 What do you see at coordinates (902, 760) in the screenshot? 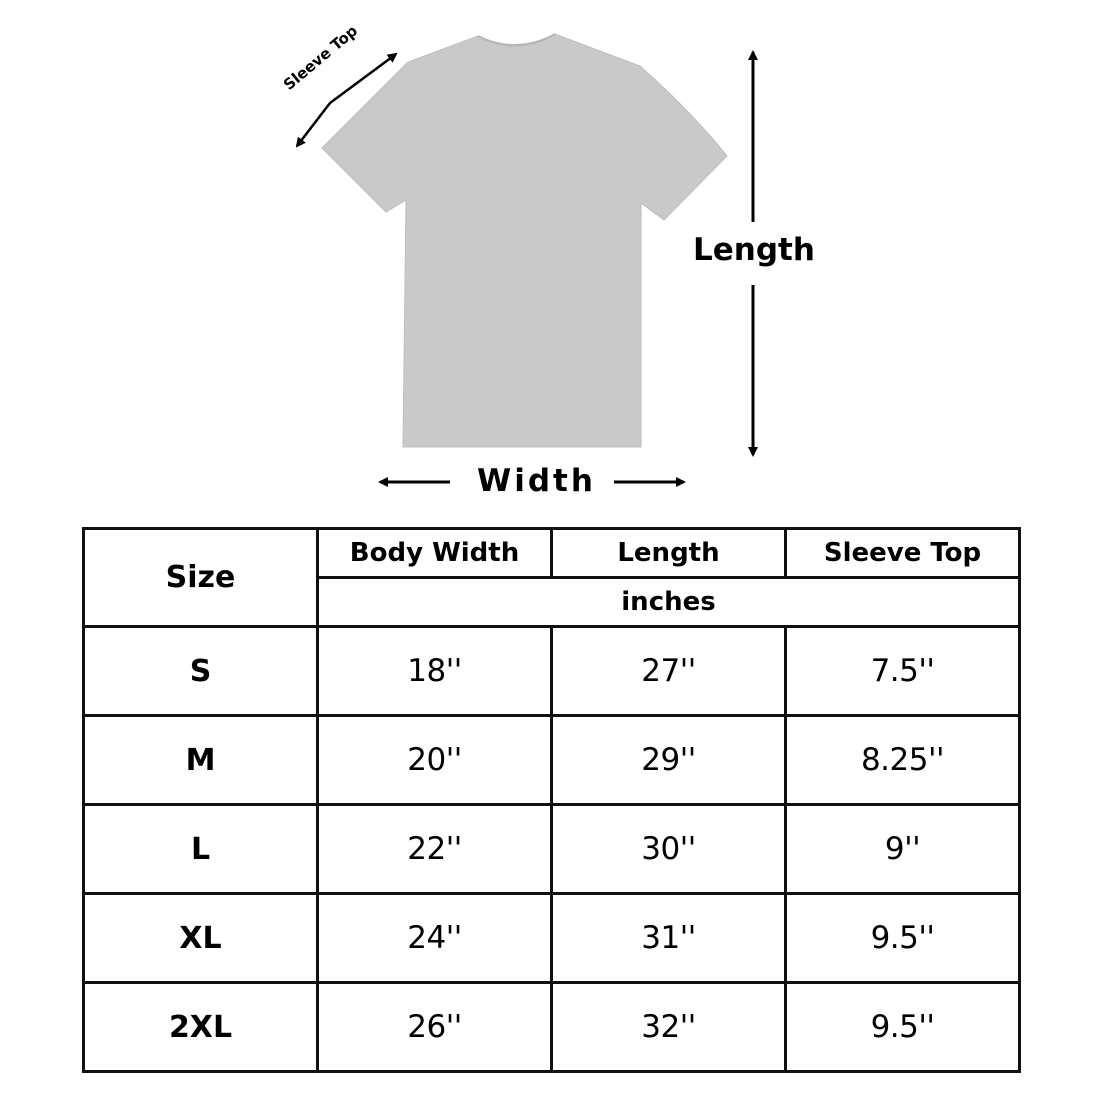
I see `sleeve-top-cell: 8.25''` at bounding box center [902, 760].